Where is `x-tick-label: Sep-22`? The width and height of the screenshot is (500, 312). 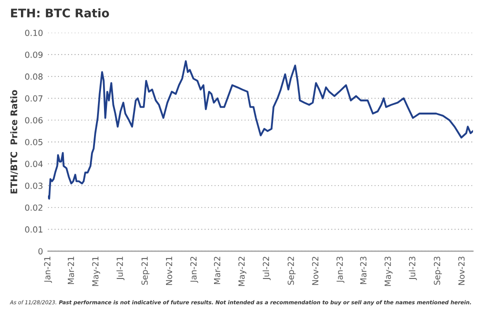
x-tick-label: Sep-22 is located at coordinates (292, 270).